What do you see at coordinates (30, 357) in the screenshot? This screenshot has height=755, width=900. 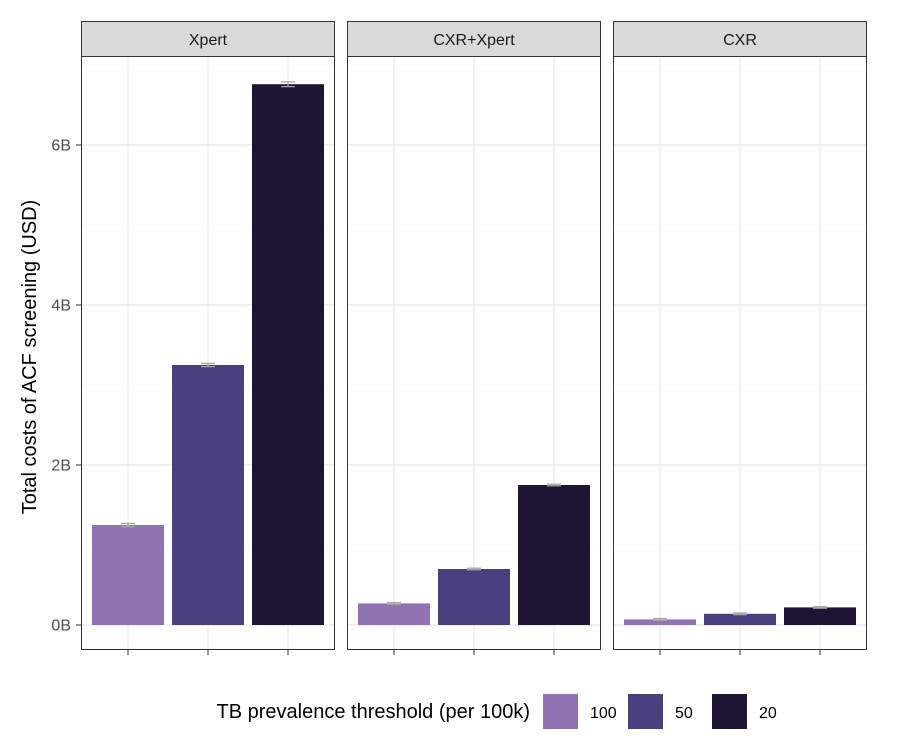 I see `y-axis-title: Total costs of ACF screening (USD)` at bounding box center [30, 357].